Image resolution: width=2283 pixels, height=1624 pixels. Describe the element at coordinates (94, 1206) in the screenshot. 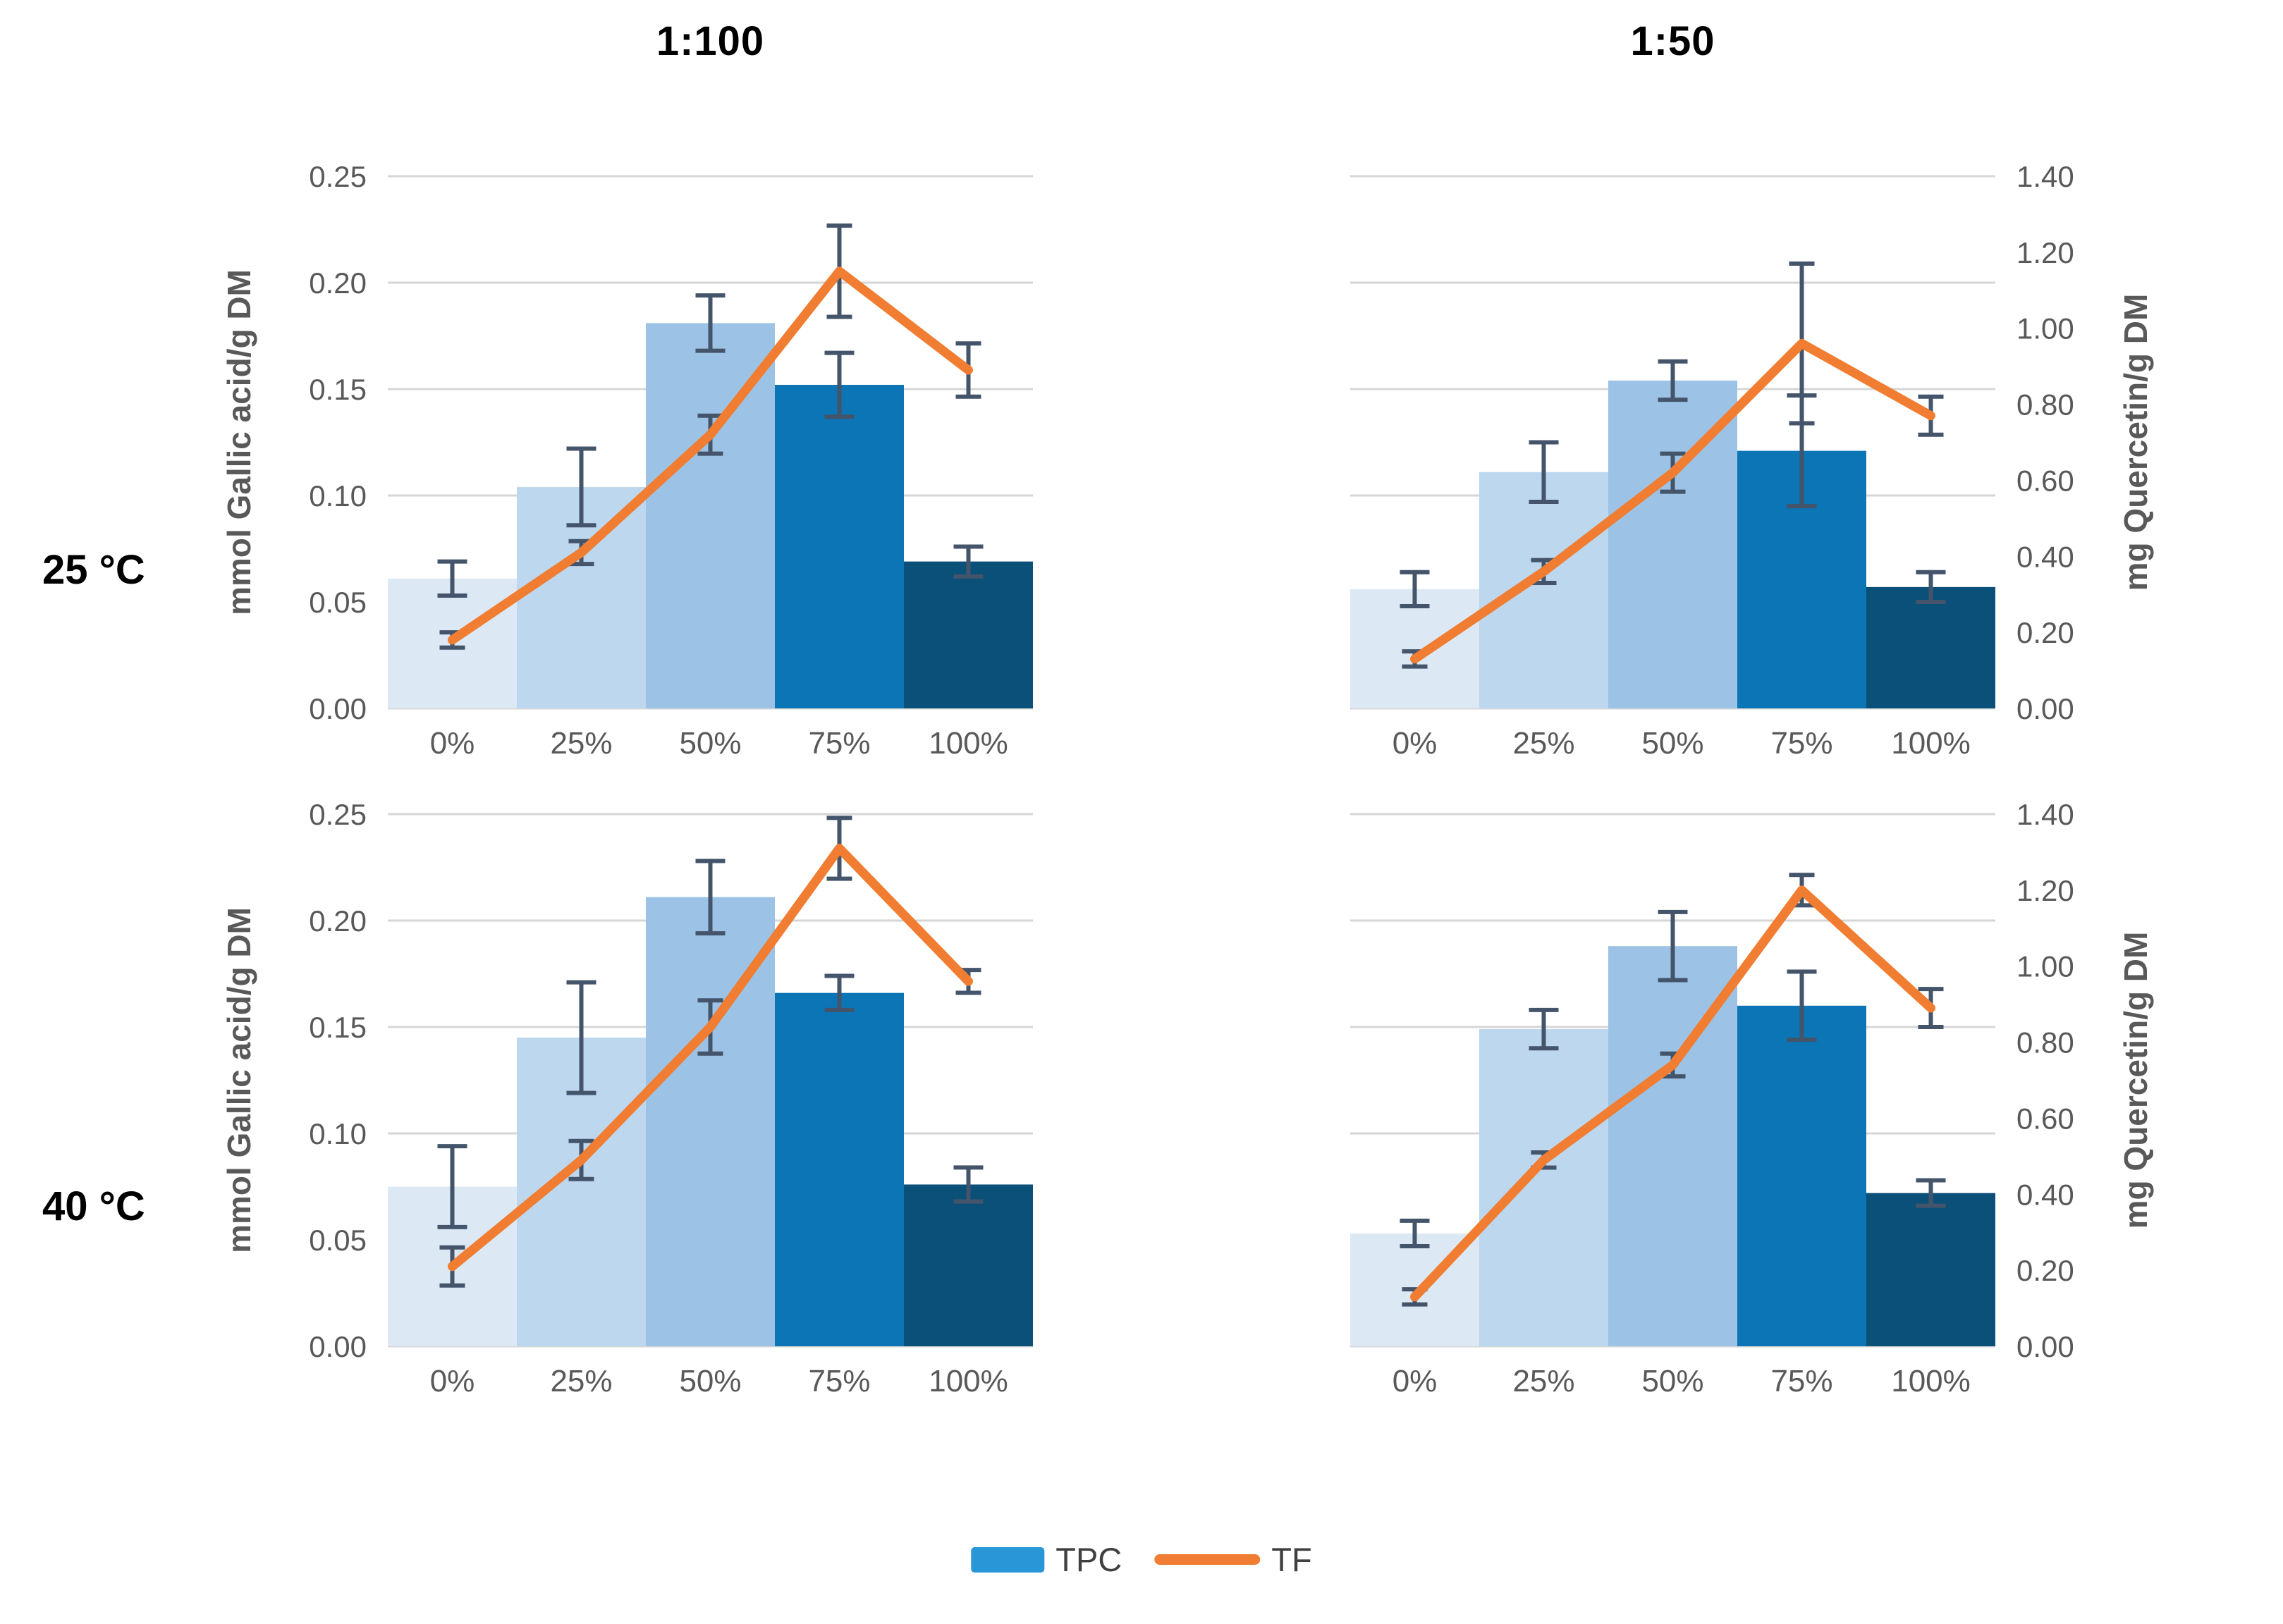

I see `row-label-40c: 40 °C` at that location.